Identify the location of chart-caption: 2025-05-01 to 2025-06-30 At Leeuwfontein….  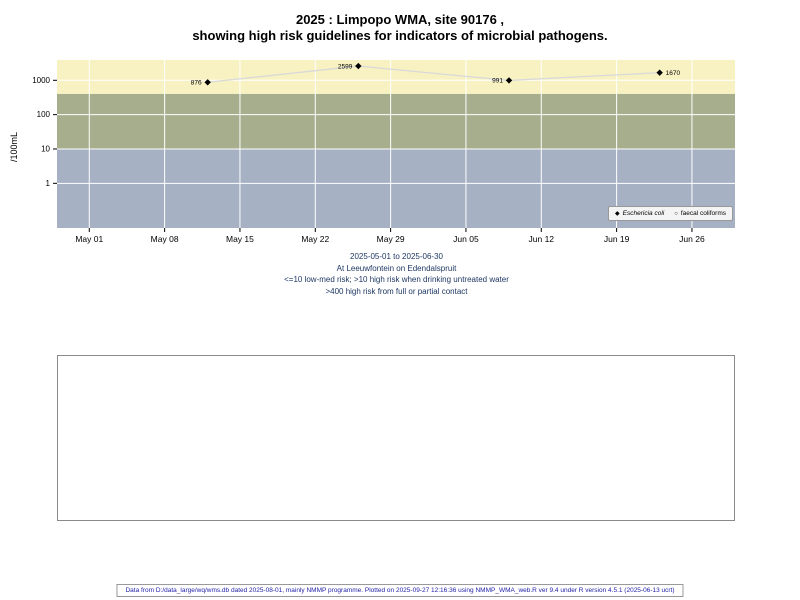
(396, 274).